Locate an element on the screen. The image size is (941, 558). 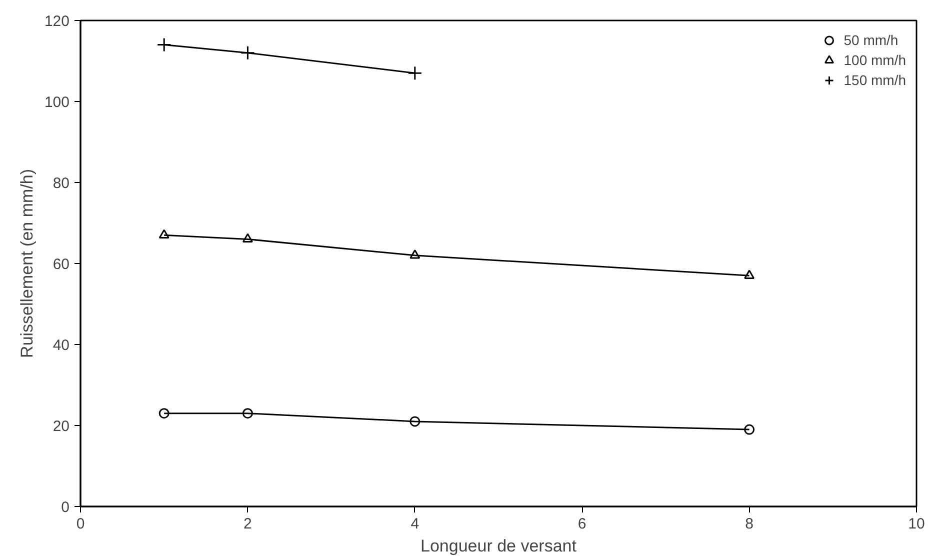
legend-label: 150 mm/h is located at coordinates (875, 80).